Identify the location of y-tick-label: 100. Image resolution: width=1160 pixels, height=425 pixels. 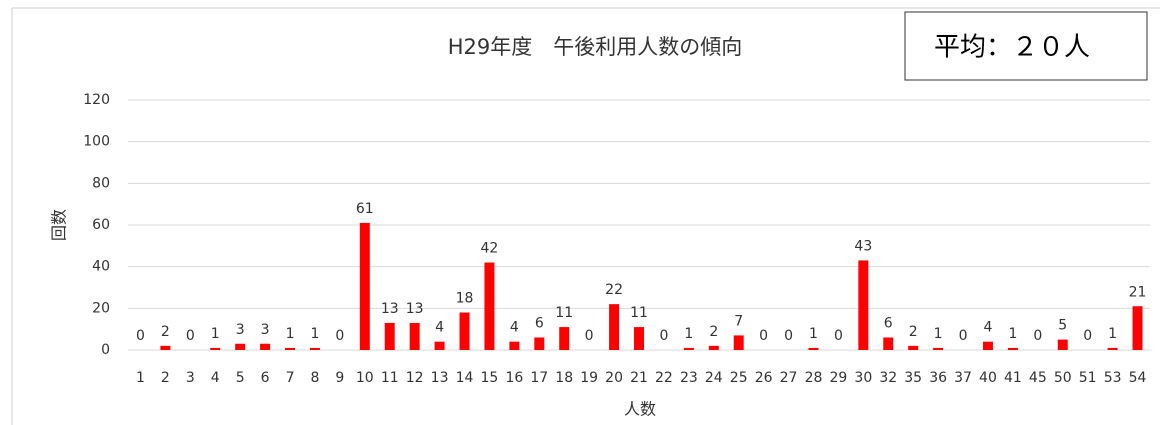
(96, 142).